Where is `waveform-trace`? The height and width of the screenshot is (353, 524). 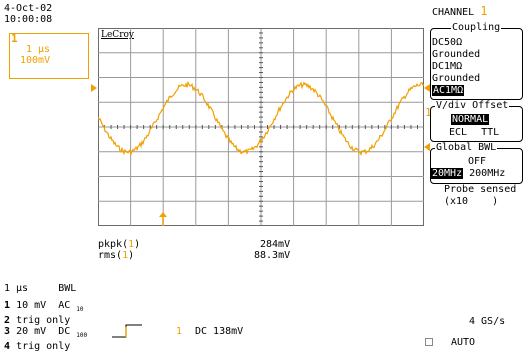
waveform-trace is located at coordinates (261, 118).